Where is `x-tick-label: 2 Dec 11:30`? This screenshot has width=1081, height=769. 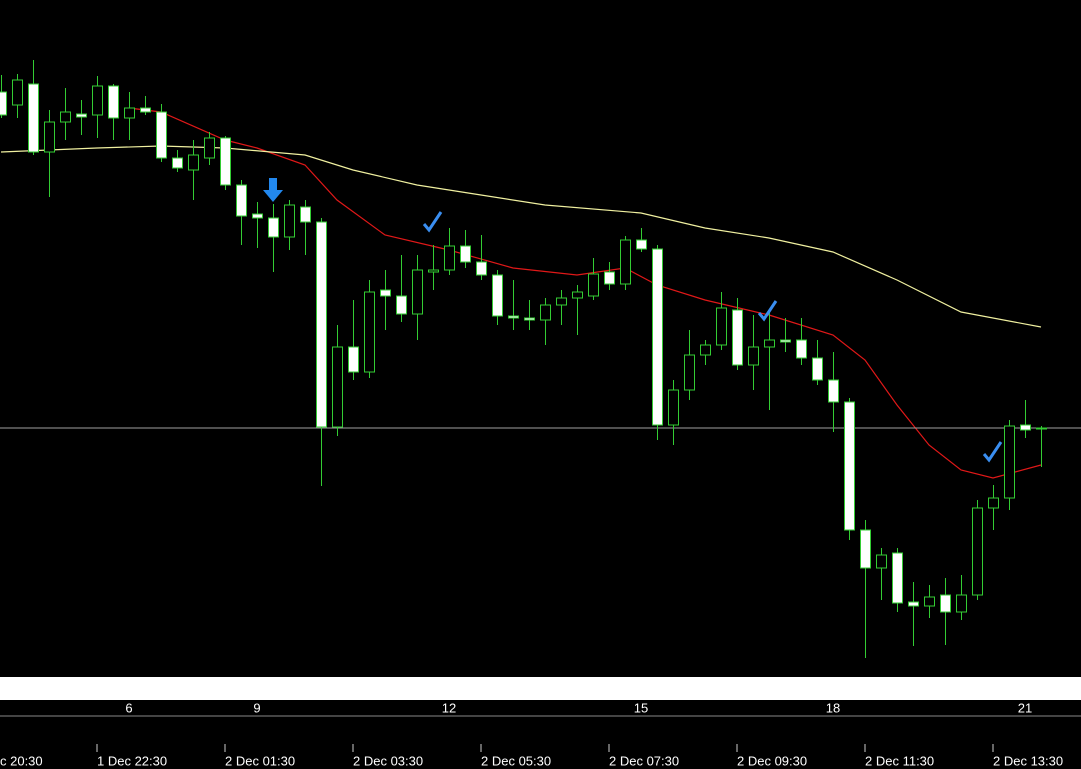
x-tick-label: 2 Dec 11:30 is located at coordinates (899, 760).